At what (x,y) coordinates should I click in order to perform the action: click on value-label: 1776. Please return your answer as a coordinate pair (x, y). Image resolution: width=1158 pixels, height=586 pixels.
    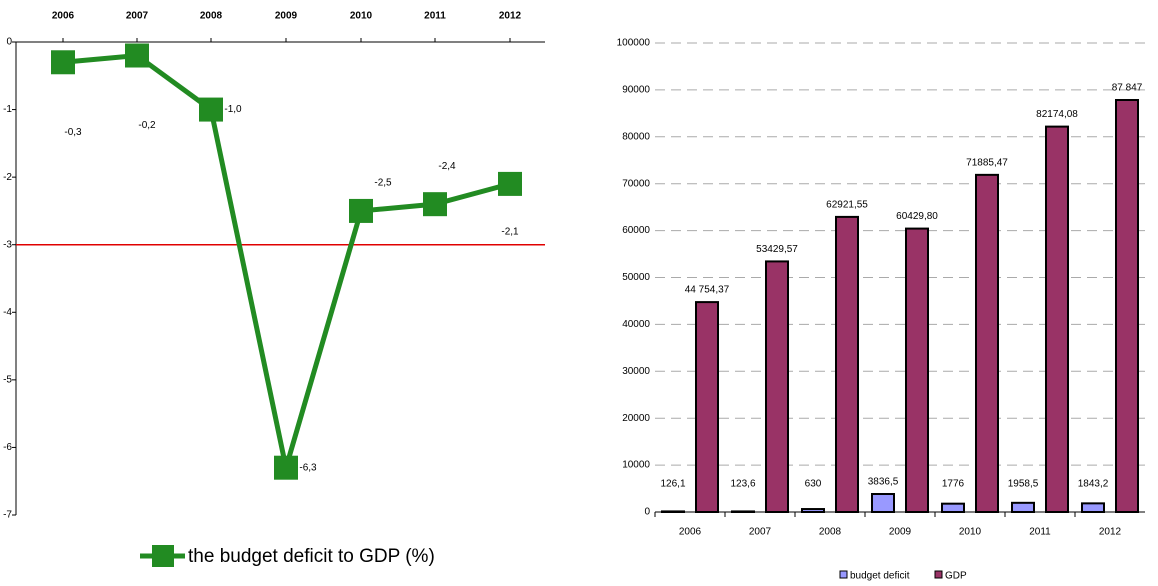
    Looking at the image, I should click on (953, 484).